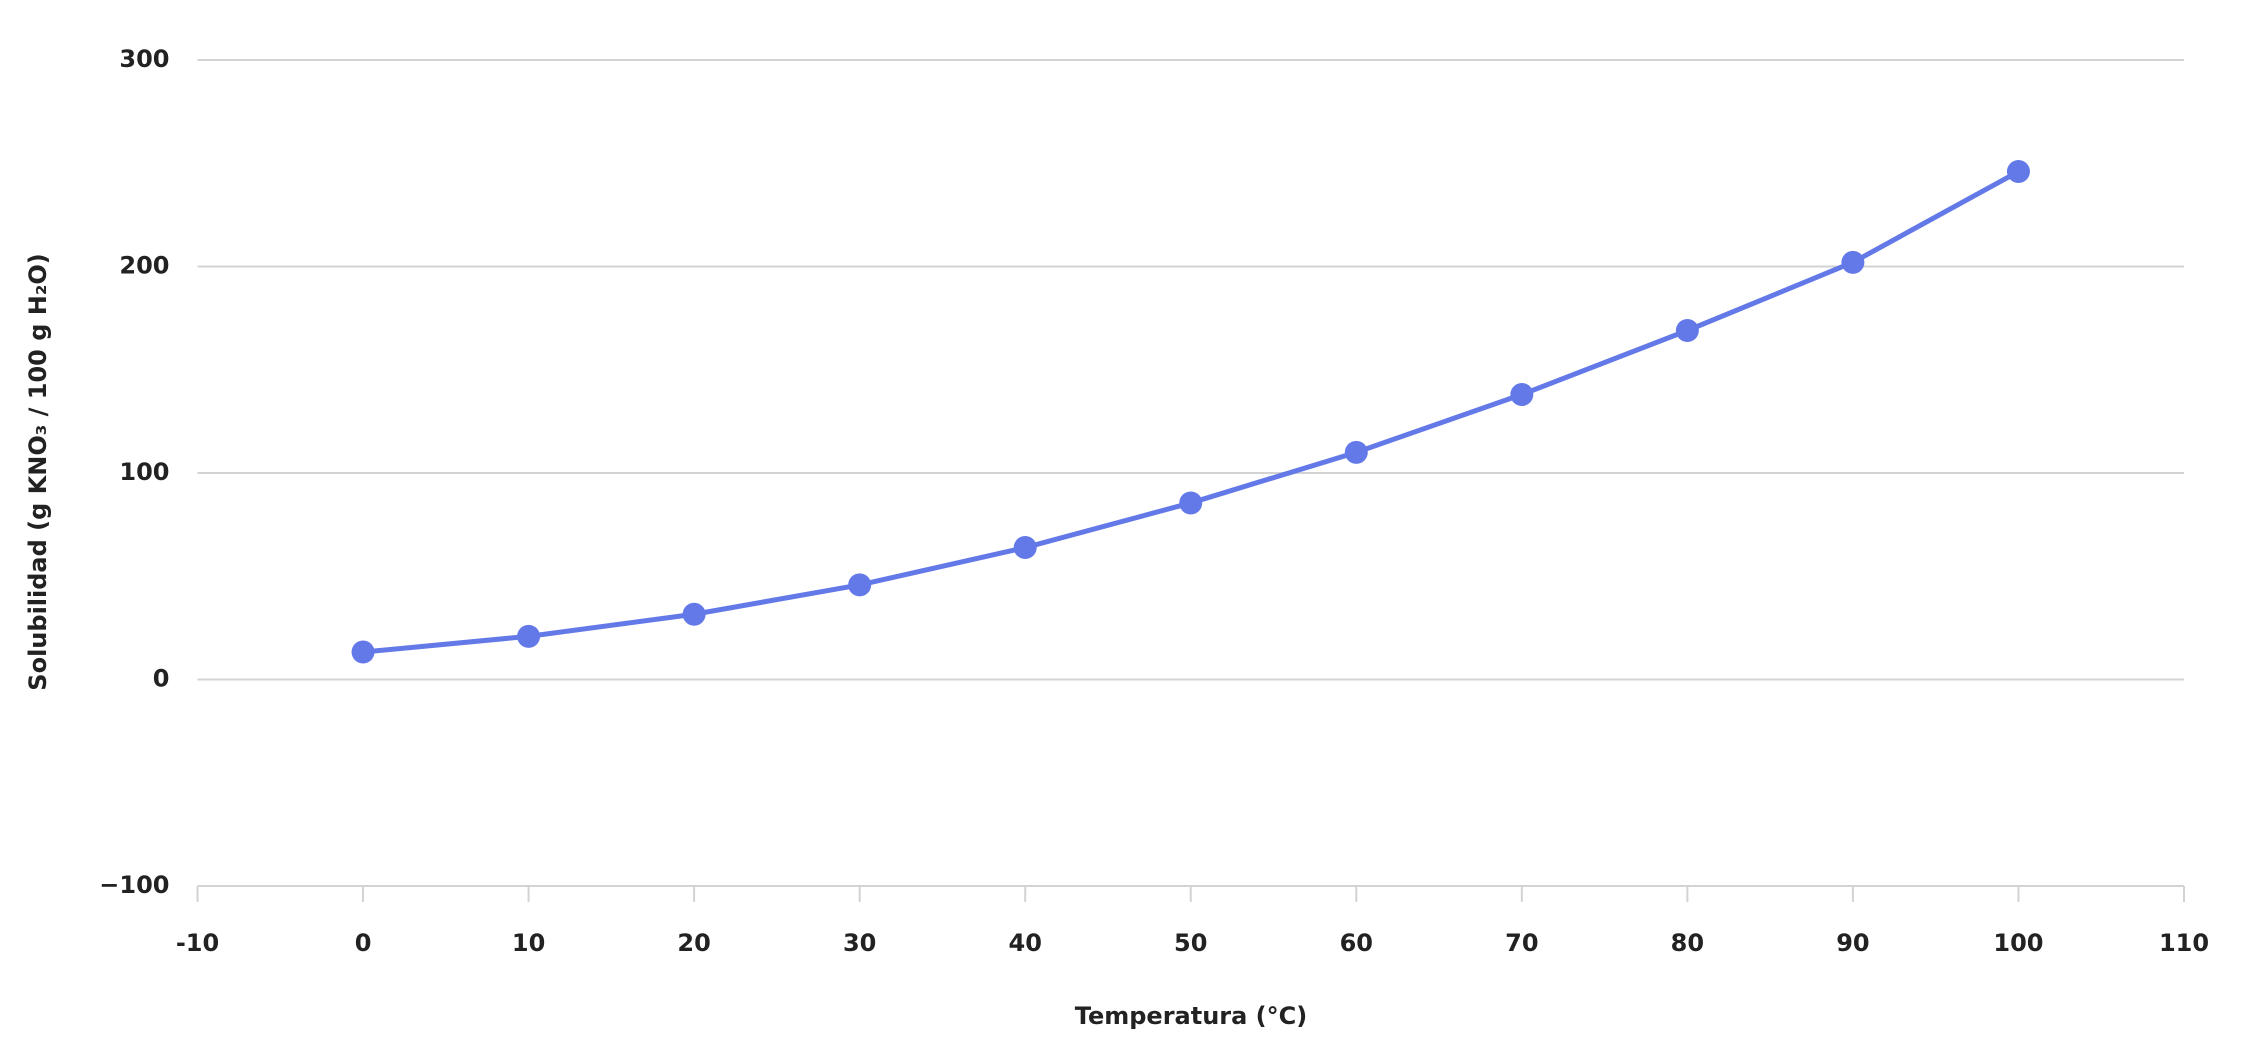 This screenshot has height=1050, width=2244. I want to click on y-tick-label: 200, so click(144, 266).